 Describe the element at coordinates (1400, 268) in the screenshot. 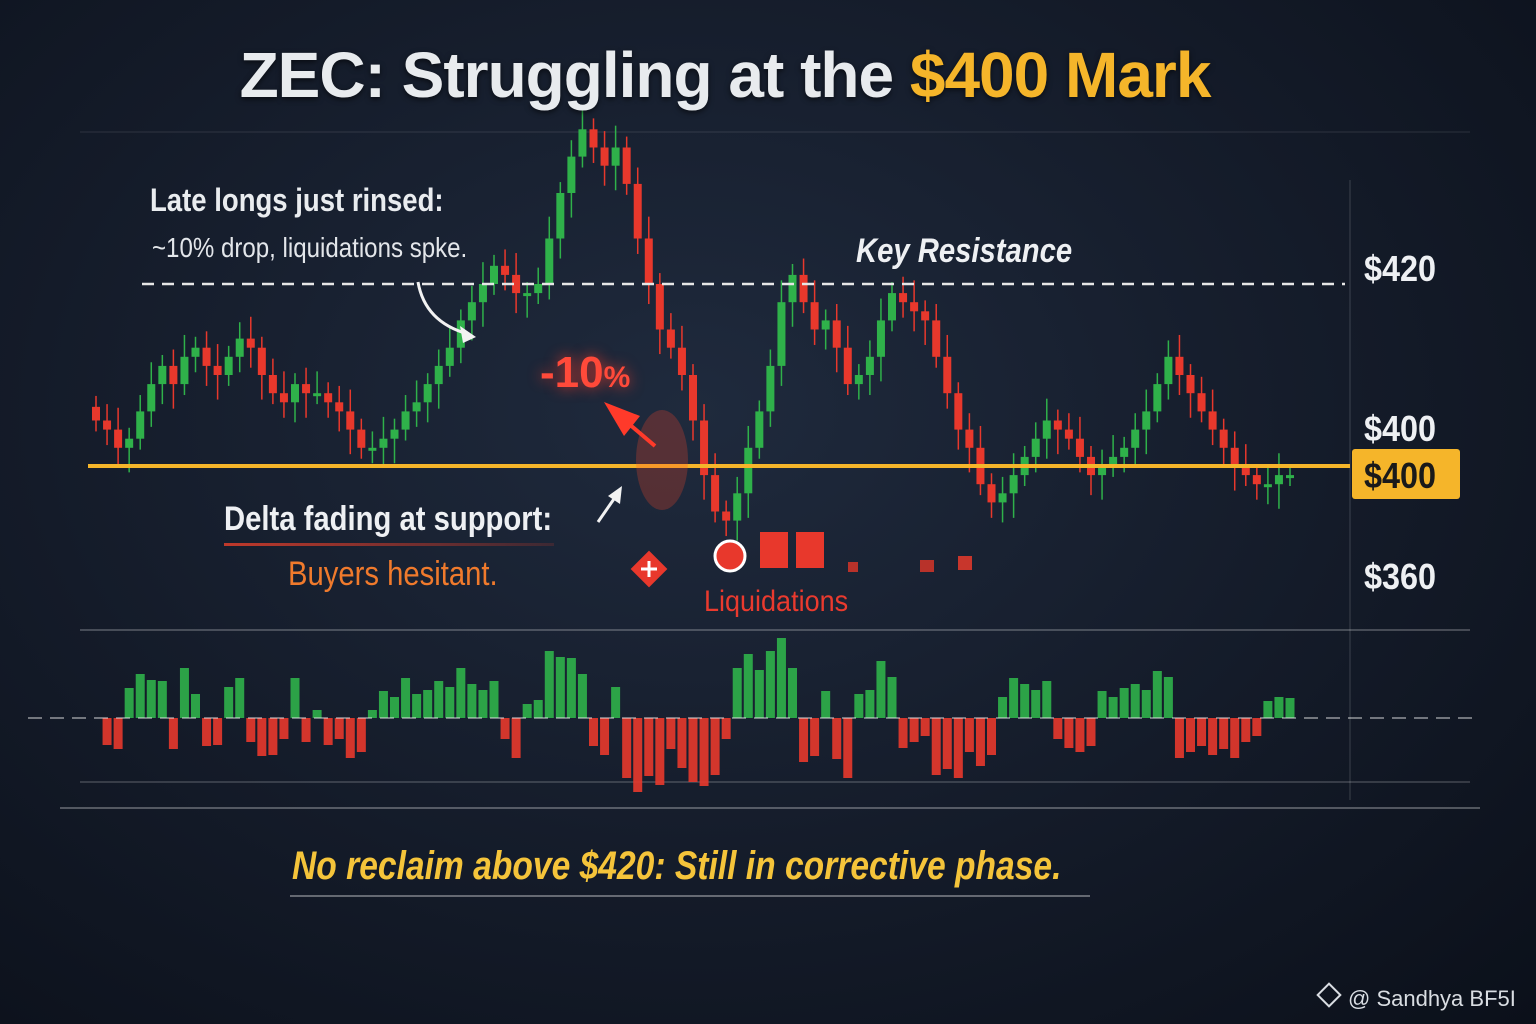

I see `price-label-420: $420` at that location.